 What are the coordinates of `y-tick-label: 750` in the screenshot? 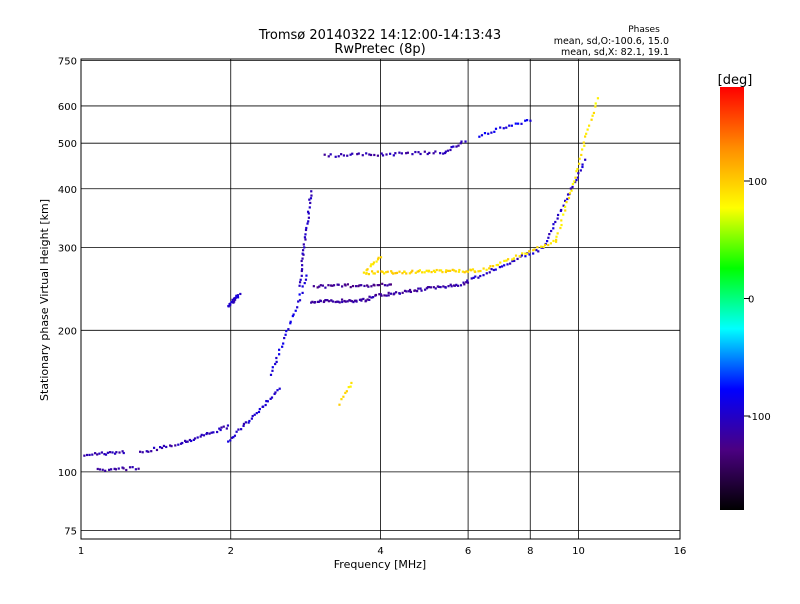 It's located at (67, 61).